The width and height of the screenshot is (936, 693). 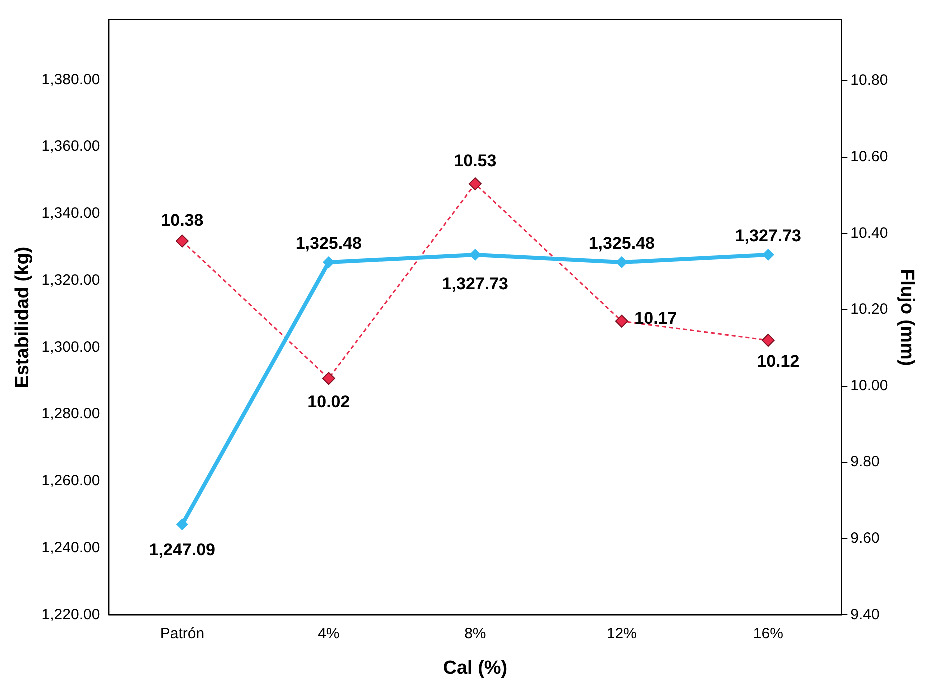 I want to click on y2-tick-label: 9.60, so click(x=865, y=539).